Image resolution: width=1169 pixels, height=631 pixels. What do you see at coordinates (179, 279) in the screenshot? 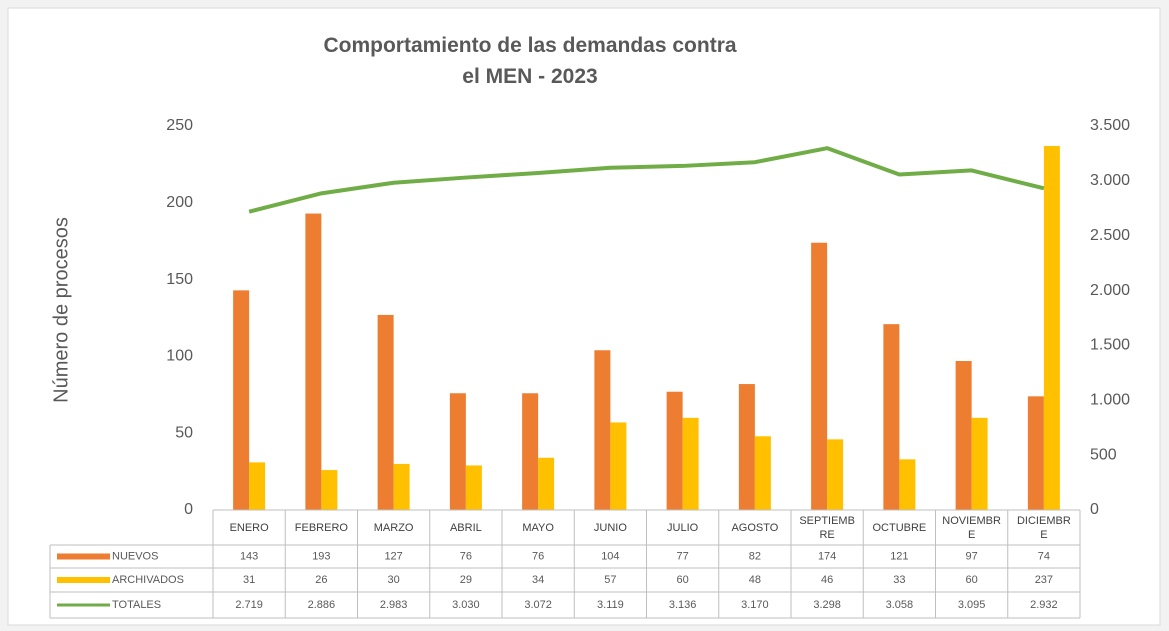
I see `y-tick-label: 150` at bounding box center [179, 279].